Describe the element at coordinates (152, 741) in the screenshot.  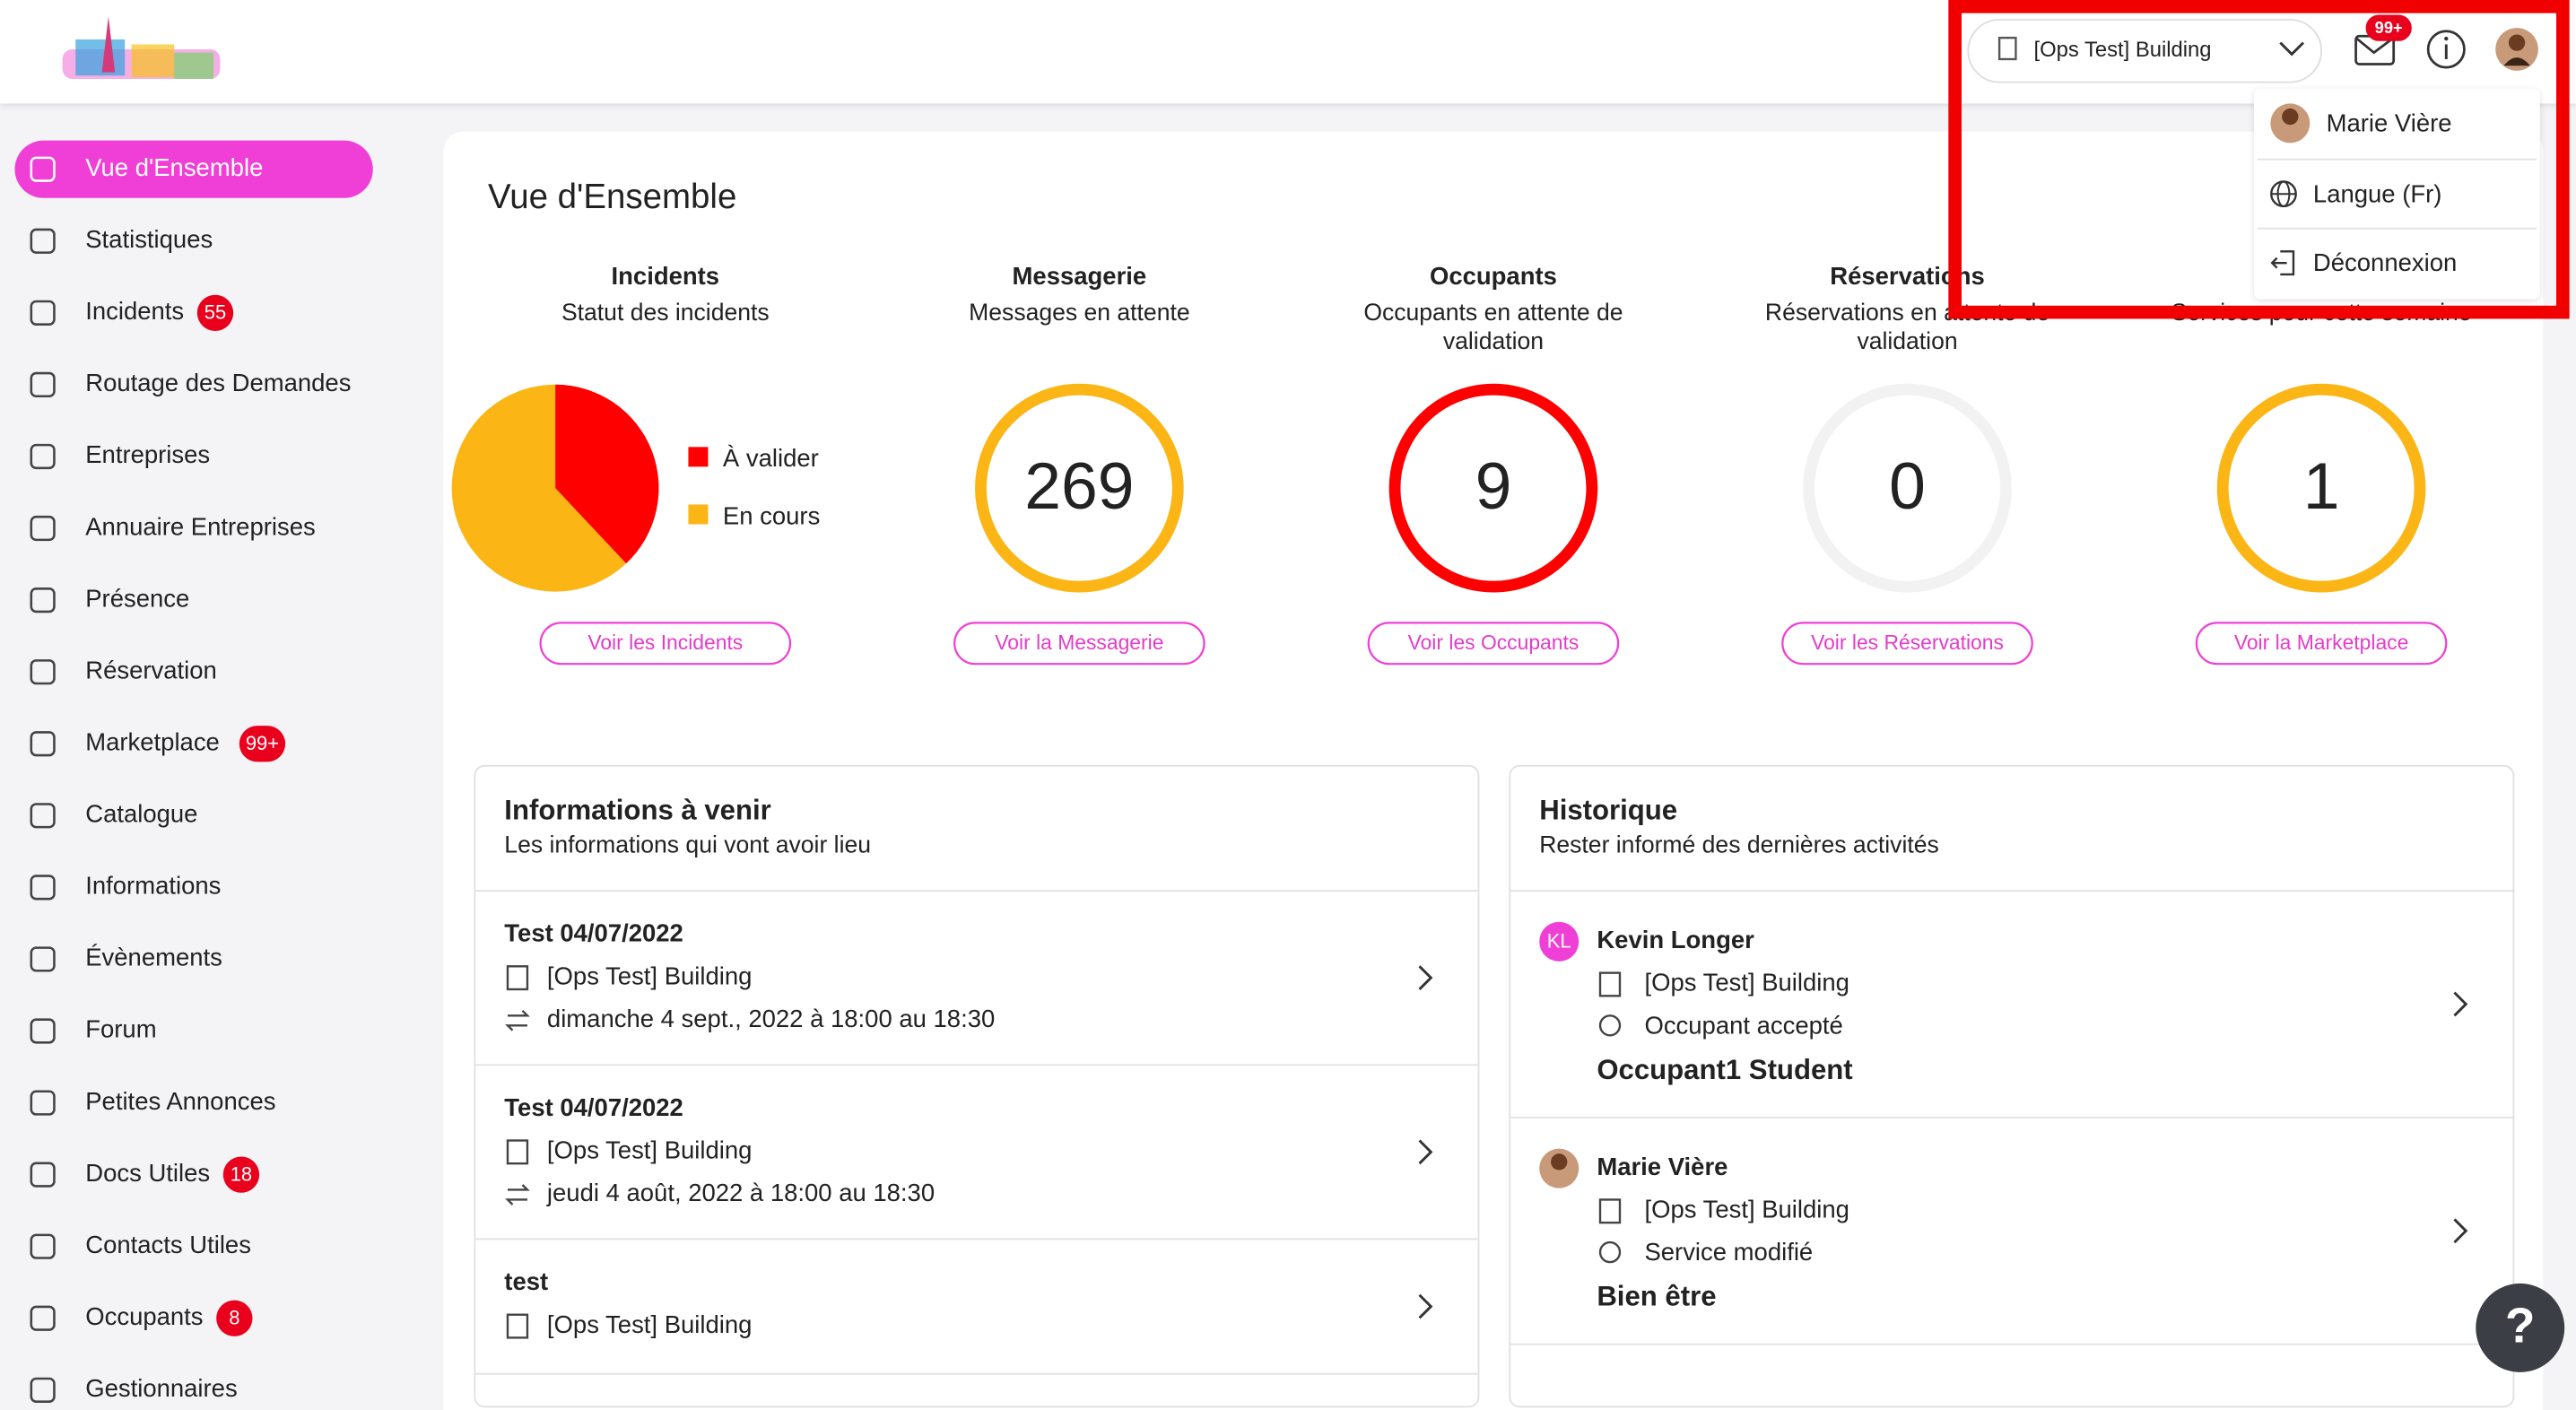
I see `sidebar-item: Marketplace` at that location.